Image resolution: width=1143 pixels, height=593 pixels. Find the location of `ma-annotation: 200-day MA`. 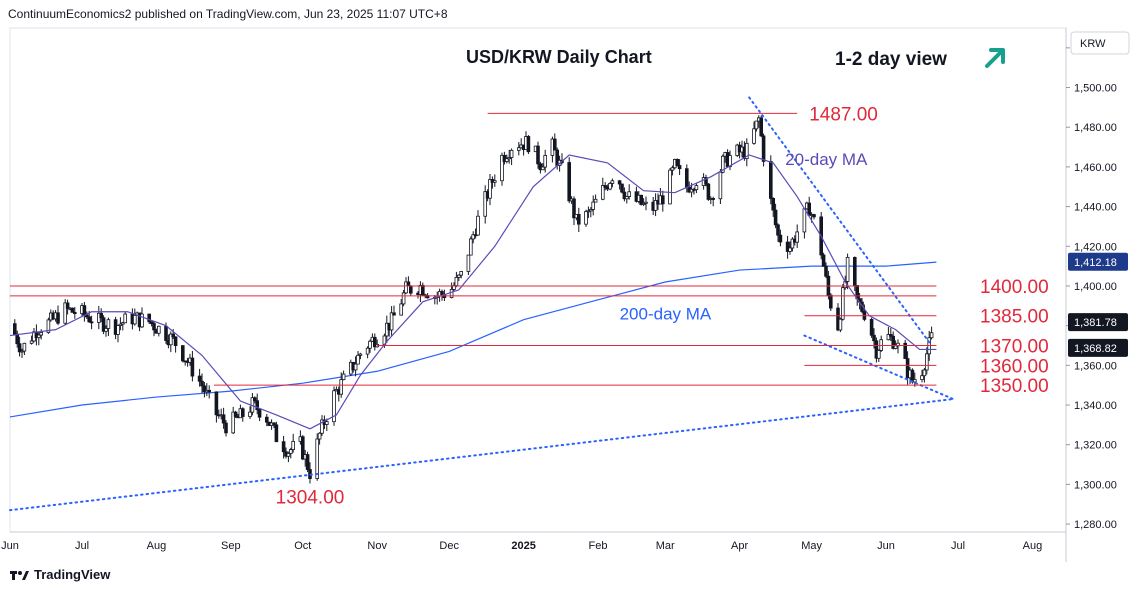

ma-annotation: 200-day MA is located at coordinates (666, 314).